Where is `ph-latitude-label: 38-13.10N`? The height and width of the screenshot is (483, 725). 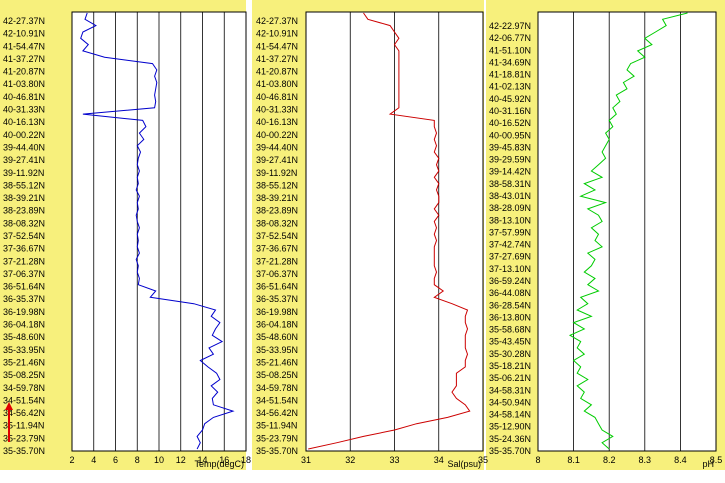 ph-latitude-label: 38-13.10N is located at coordinates (510, 220).